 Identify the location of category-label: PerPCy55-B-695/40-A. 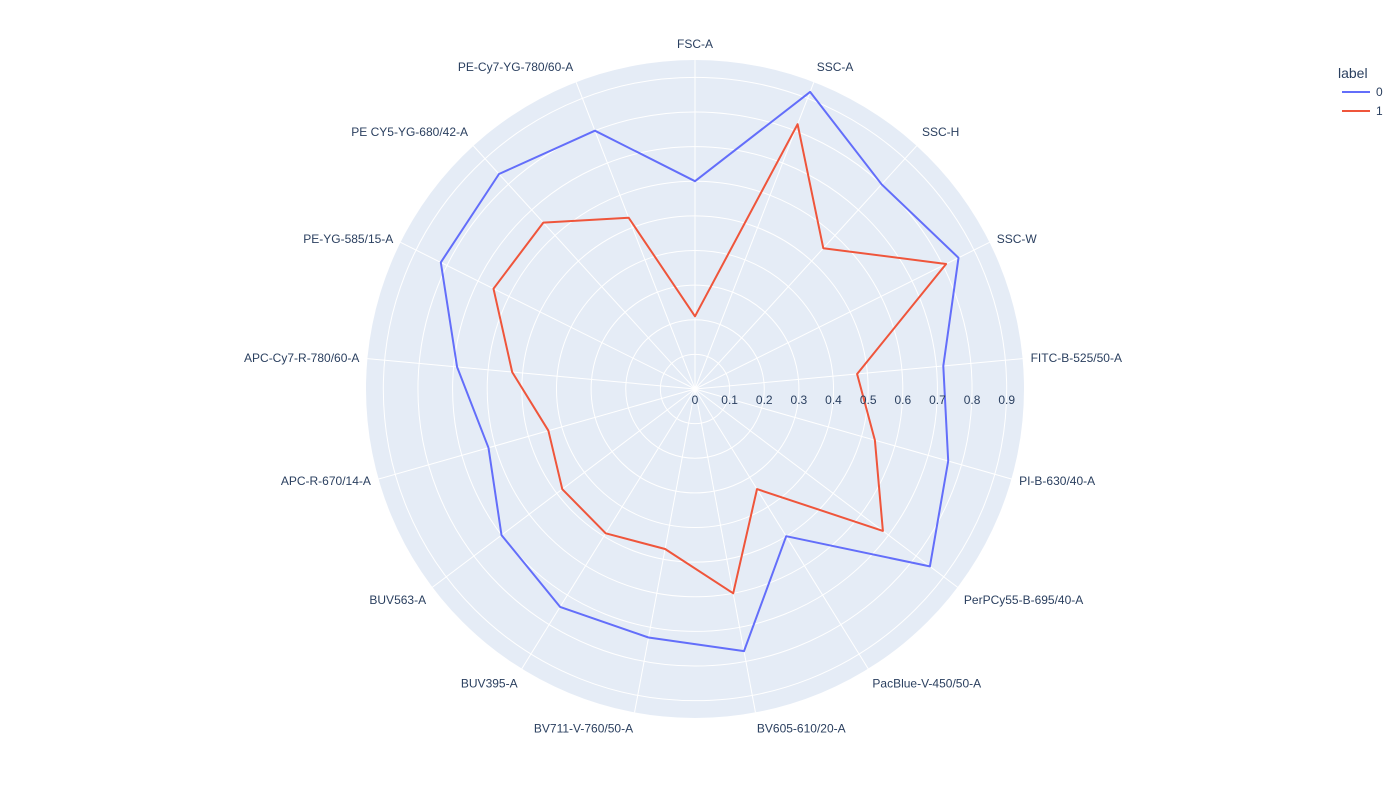
(1023, 600).